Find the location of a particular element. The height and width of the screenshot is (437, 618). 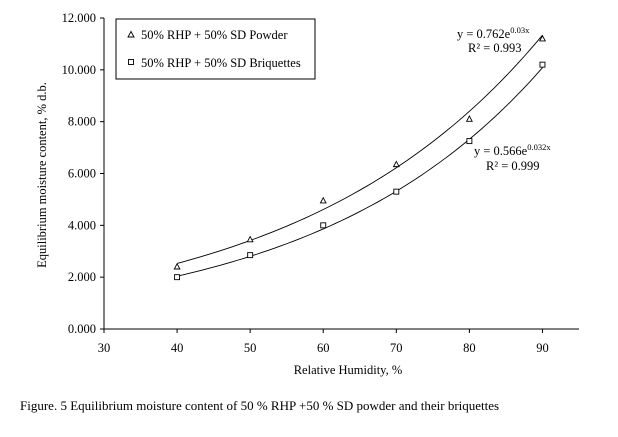

legend-box is located at coordinates (215, 49).